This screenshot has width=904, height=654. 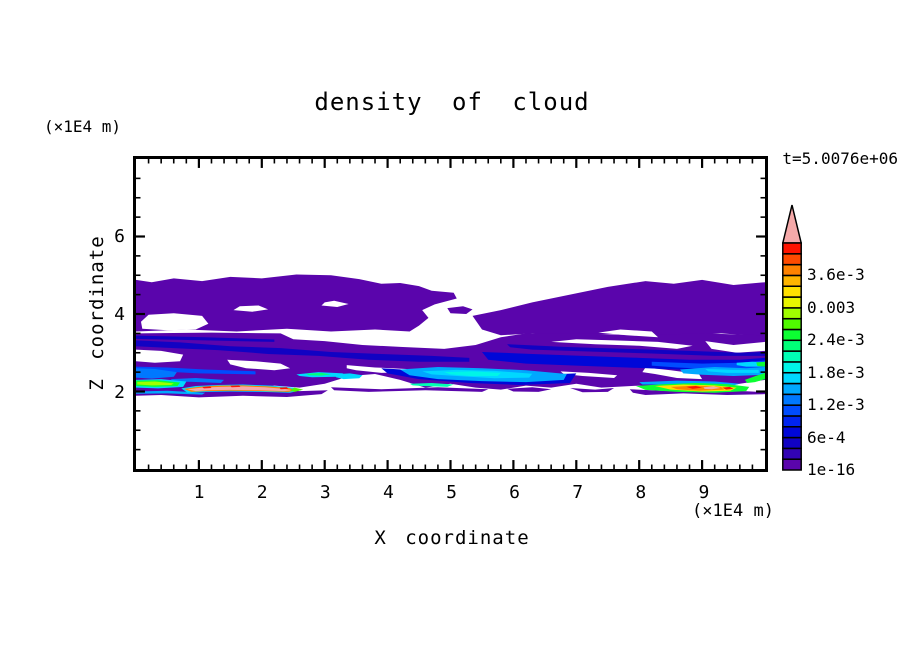 What do you see at coordinates (205, 338) in the screenshot?
I see `contour-region-streak-blue-left2` at bounding box center [205, 338].